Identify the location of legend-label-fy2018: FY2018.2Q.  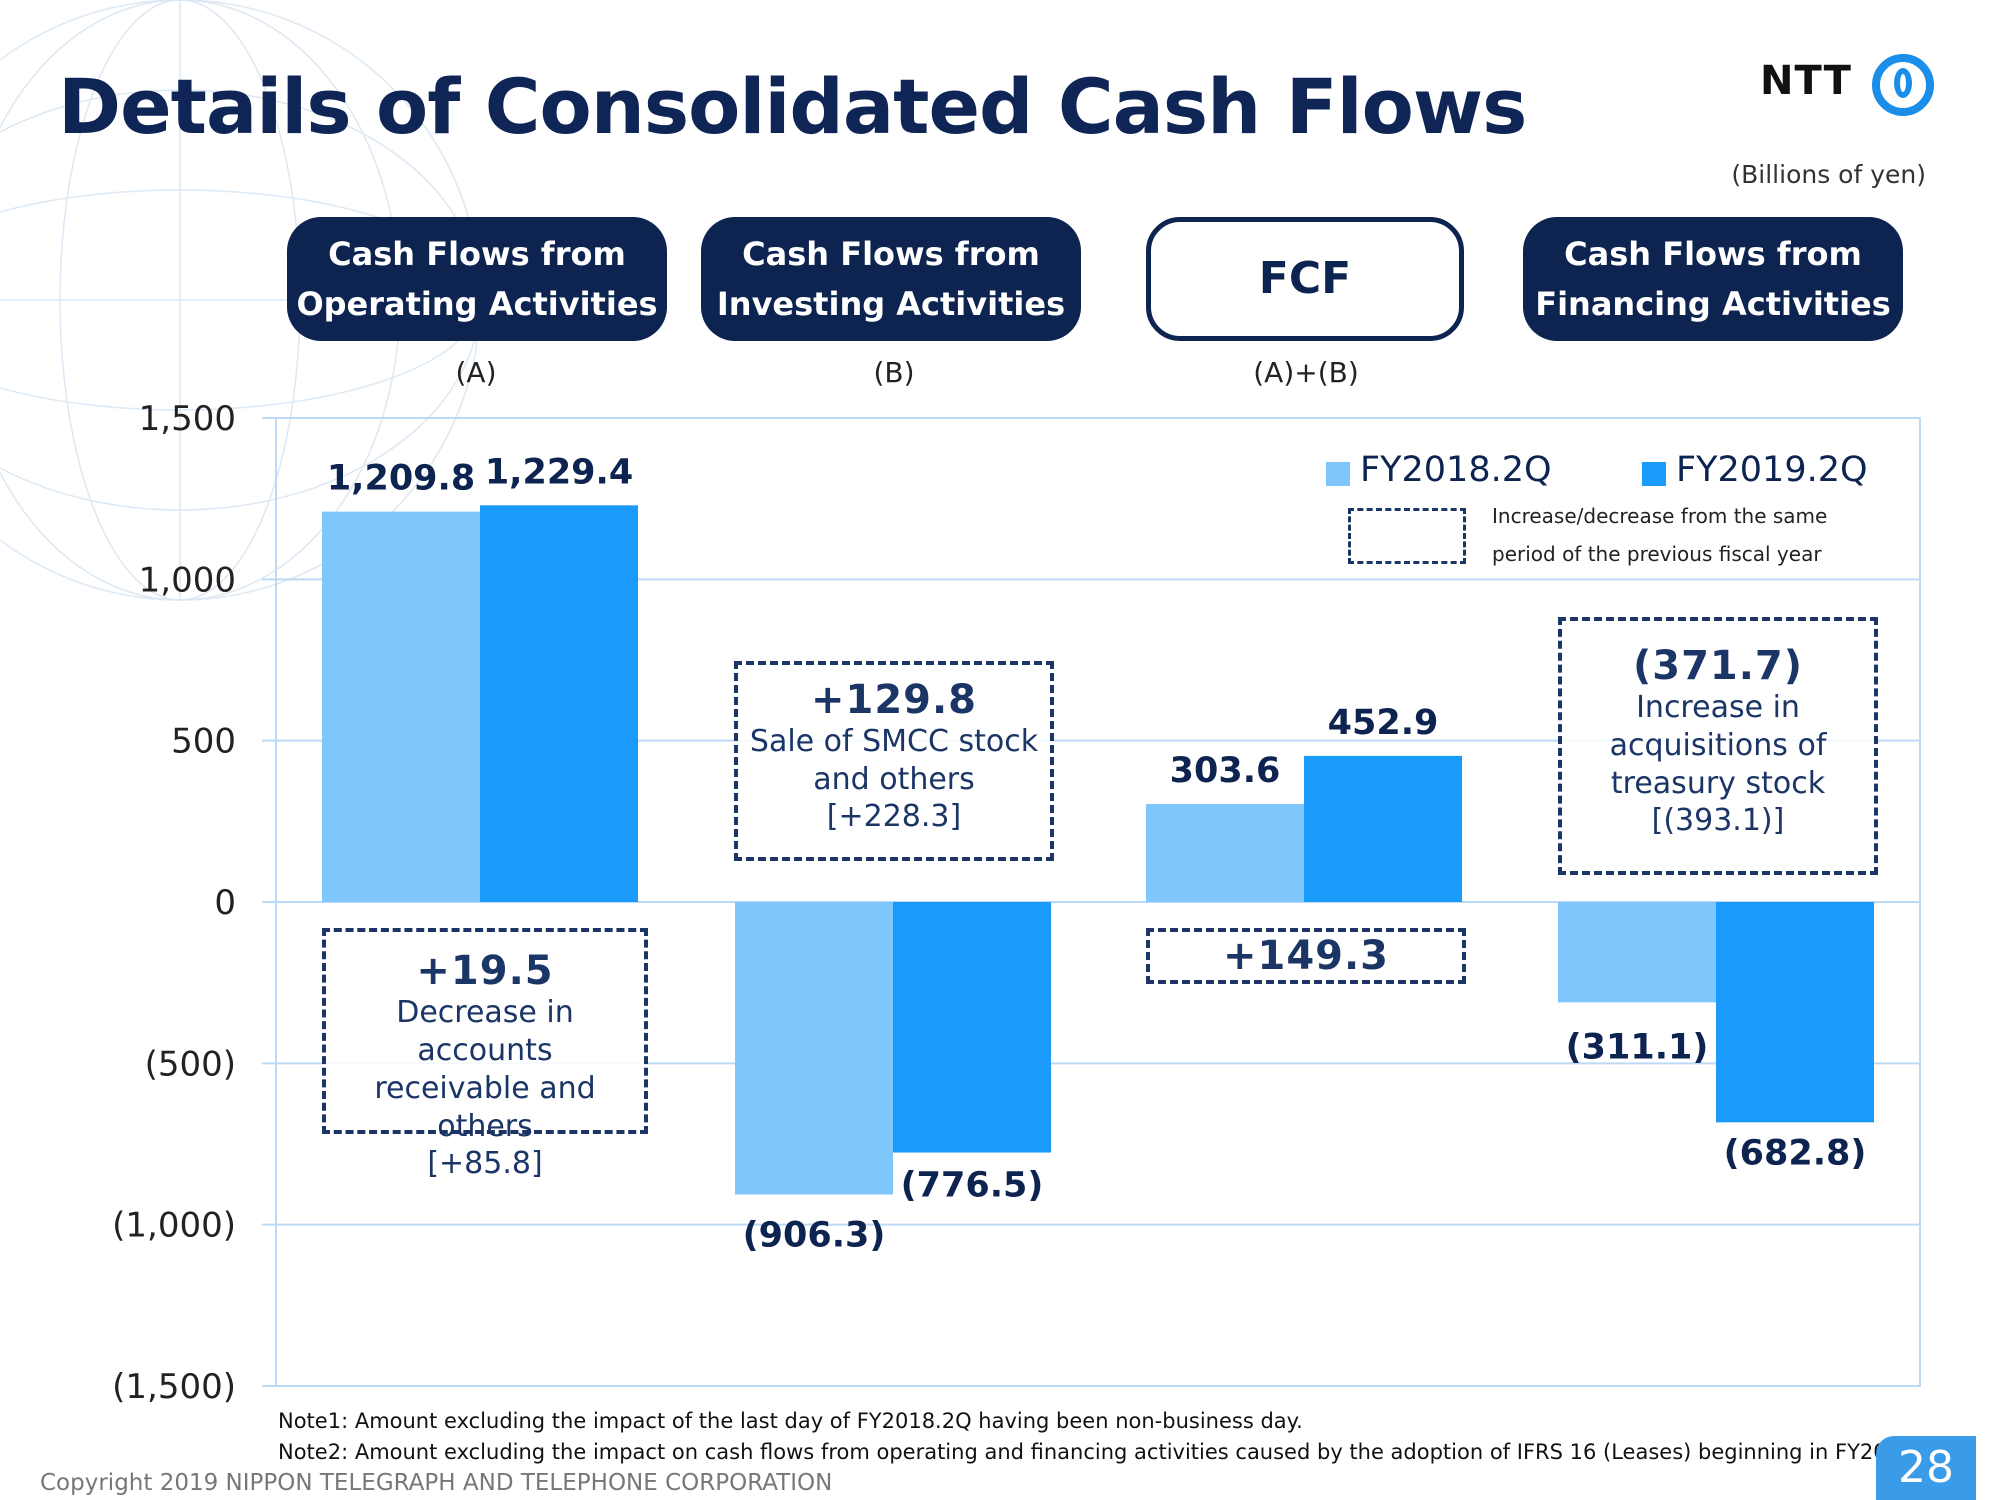
(1456, 470).